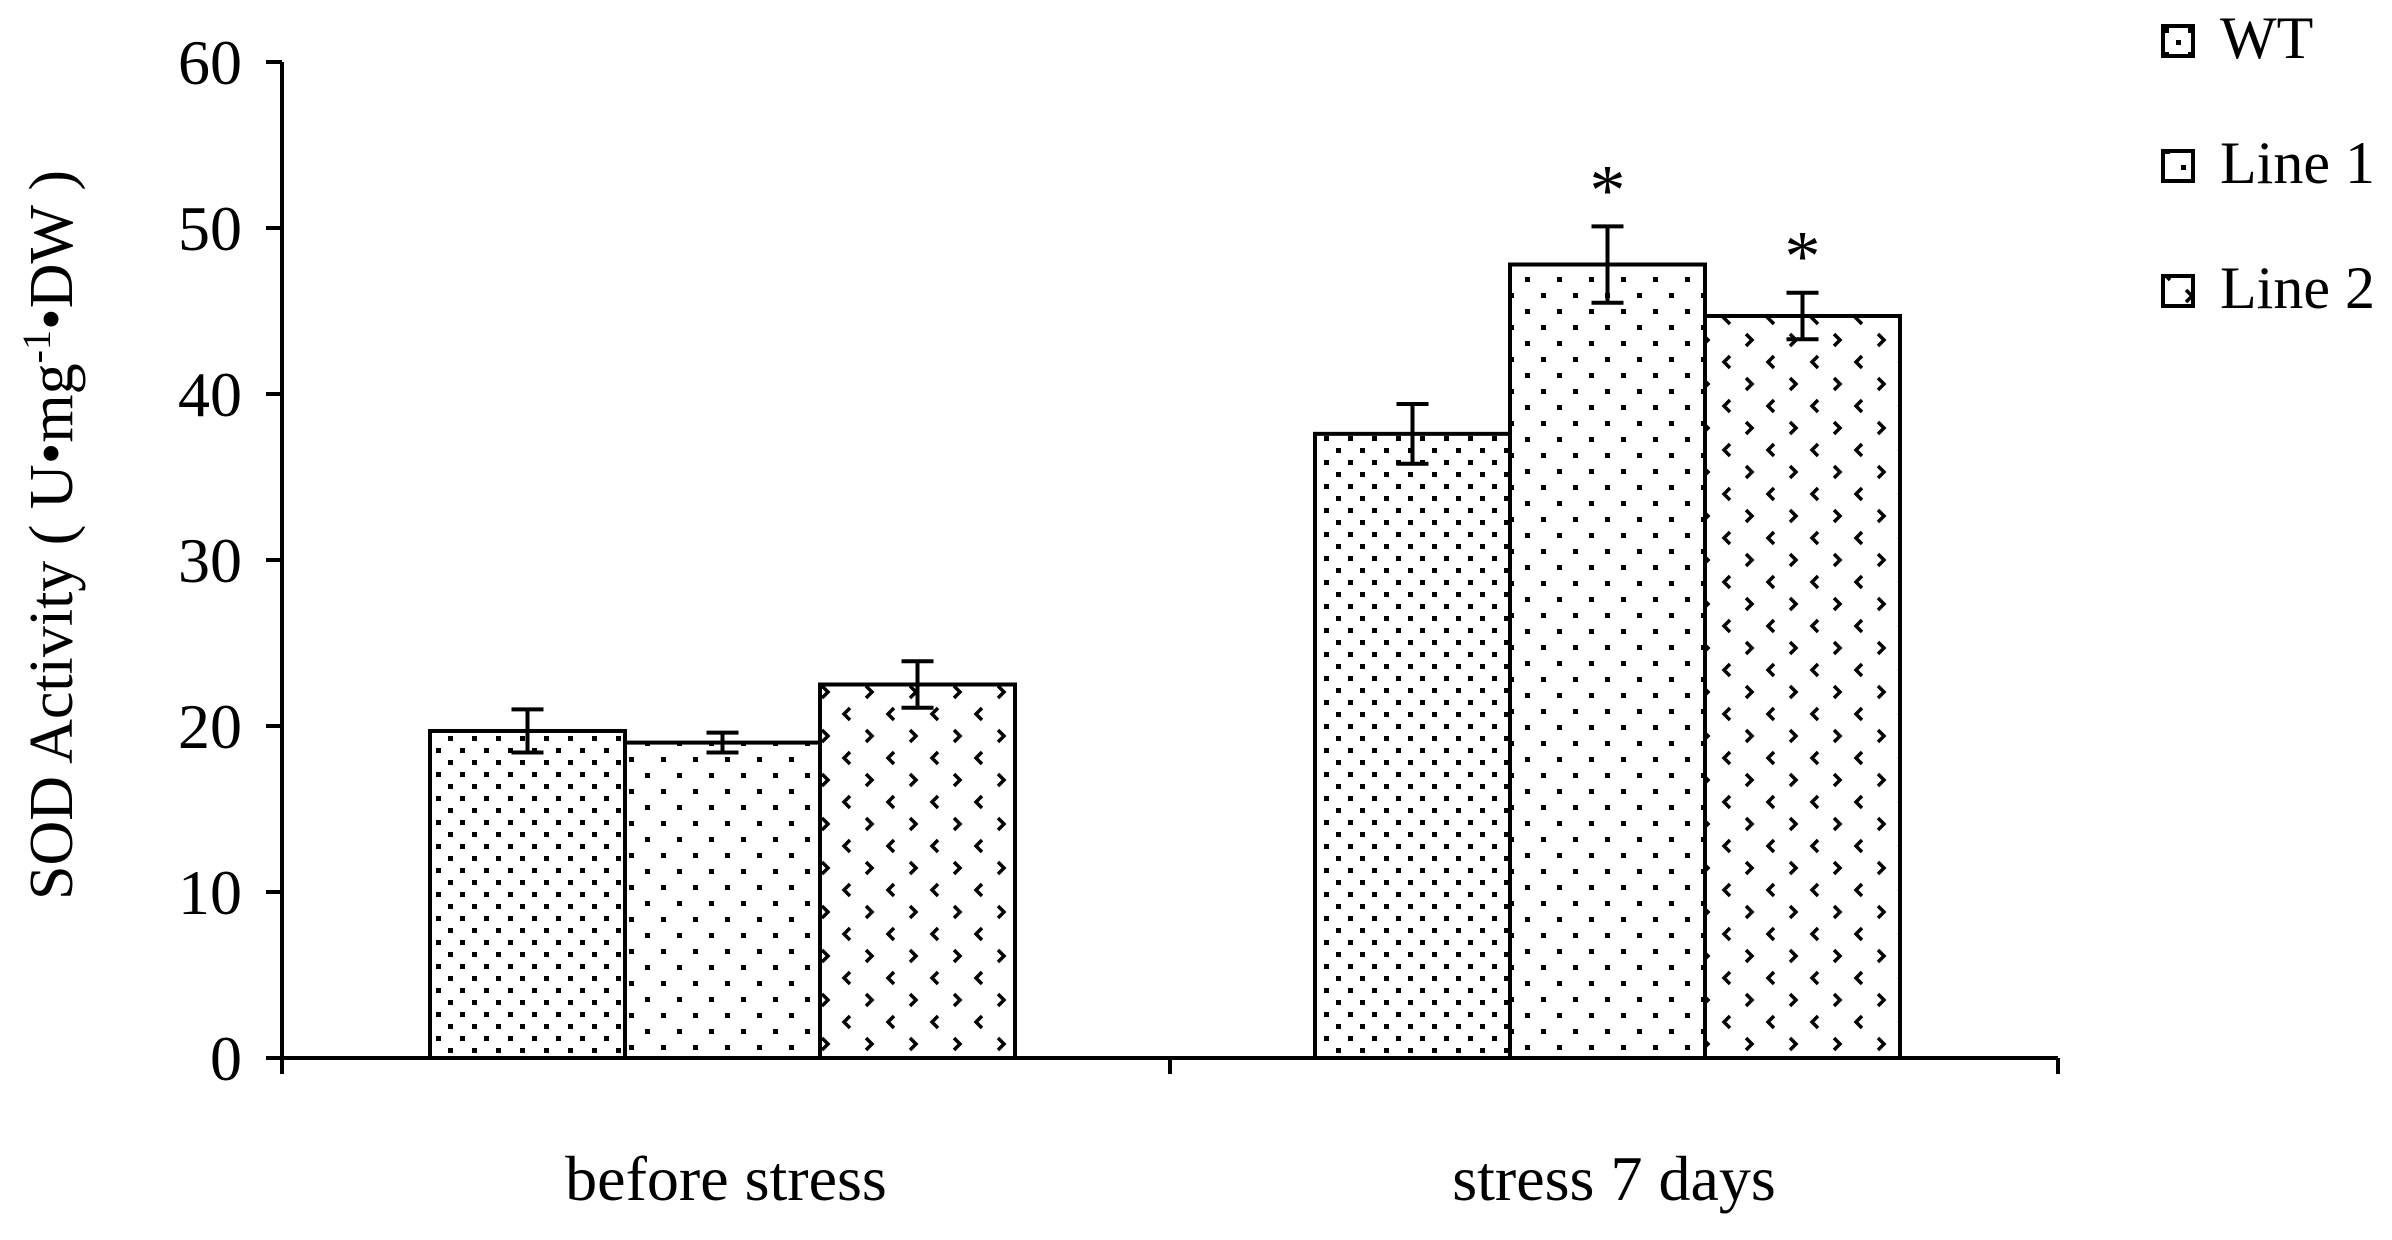 This screenshot has height=1240, width=2392. What do you see at coordinates (52, 631) in the screenshot?
I see `y-axis-label-main: SOD Activity ( U•mg` at bounding box center [52, 631].